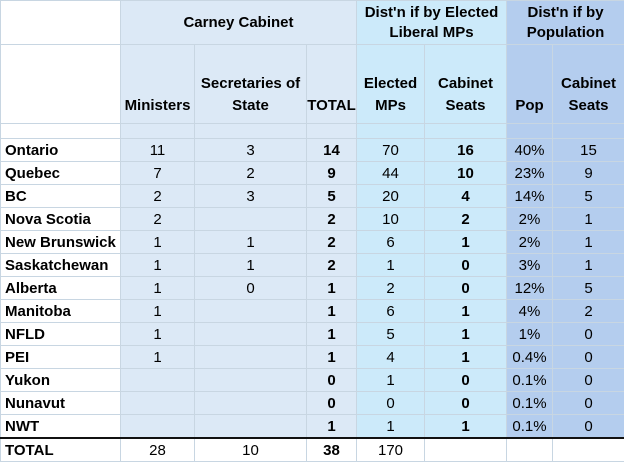 Image resolution: width=624 pixels, height=462 pixels. Describe the element at coordinates (565, 23) in the screenshot. I see `group-population-distribution: Dist'n if by Population` at that location.